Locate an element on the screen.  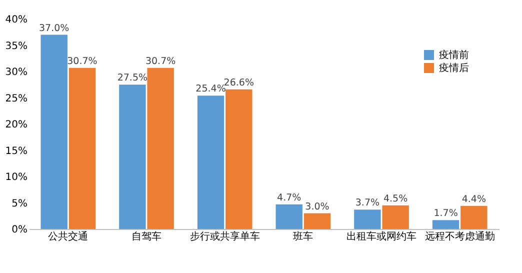
x-tick-label: 步行或共享单车 is located at coordinates (225, 236).